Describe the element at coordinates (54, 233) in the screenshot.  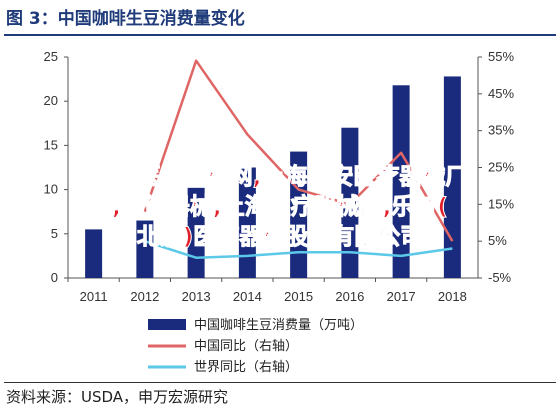
I see `left-tick-label: 5` at that location.